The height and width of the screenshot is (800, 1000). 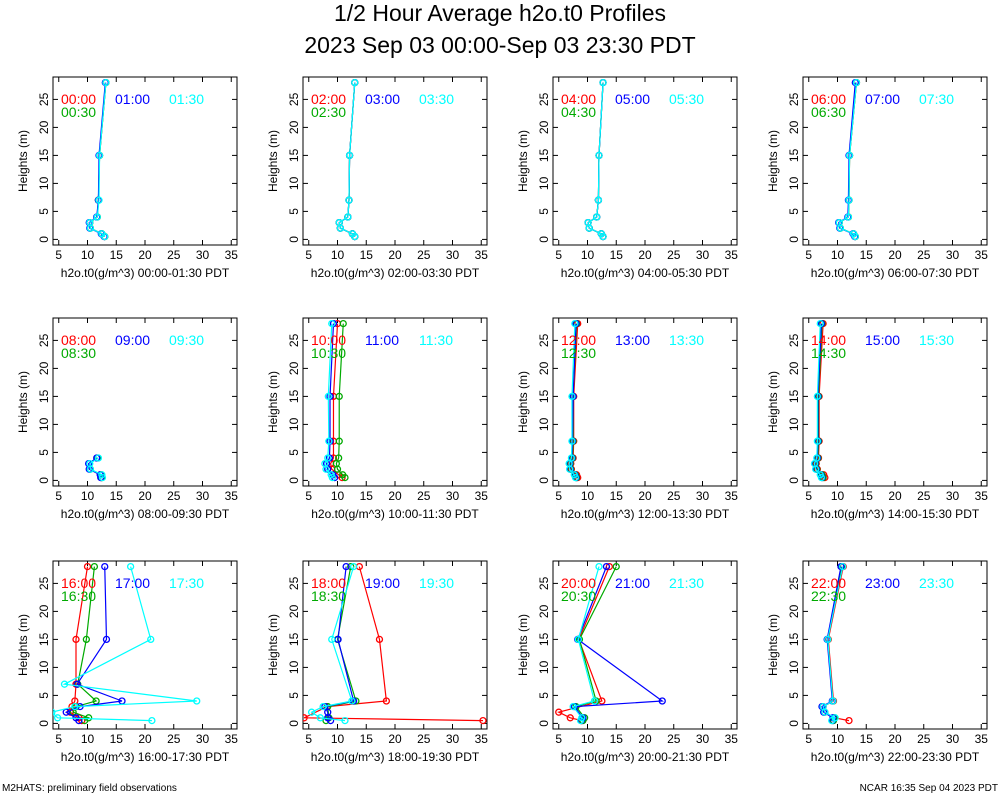 What do you see at coordinates (328, 340) in the screenshot?
I see `legend-entry: 10:00` at bounding box center [328, 340].